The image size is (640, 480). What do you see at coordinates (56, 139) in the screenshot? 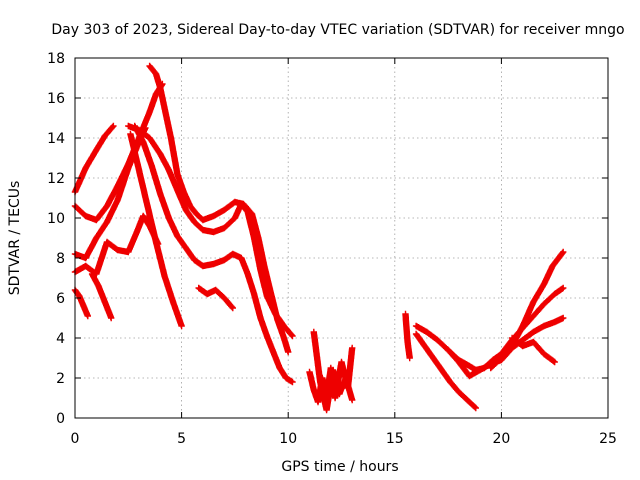
I see `y-tick-label: 14` at bounding box center [56, 139].